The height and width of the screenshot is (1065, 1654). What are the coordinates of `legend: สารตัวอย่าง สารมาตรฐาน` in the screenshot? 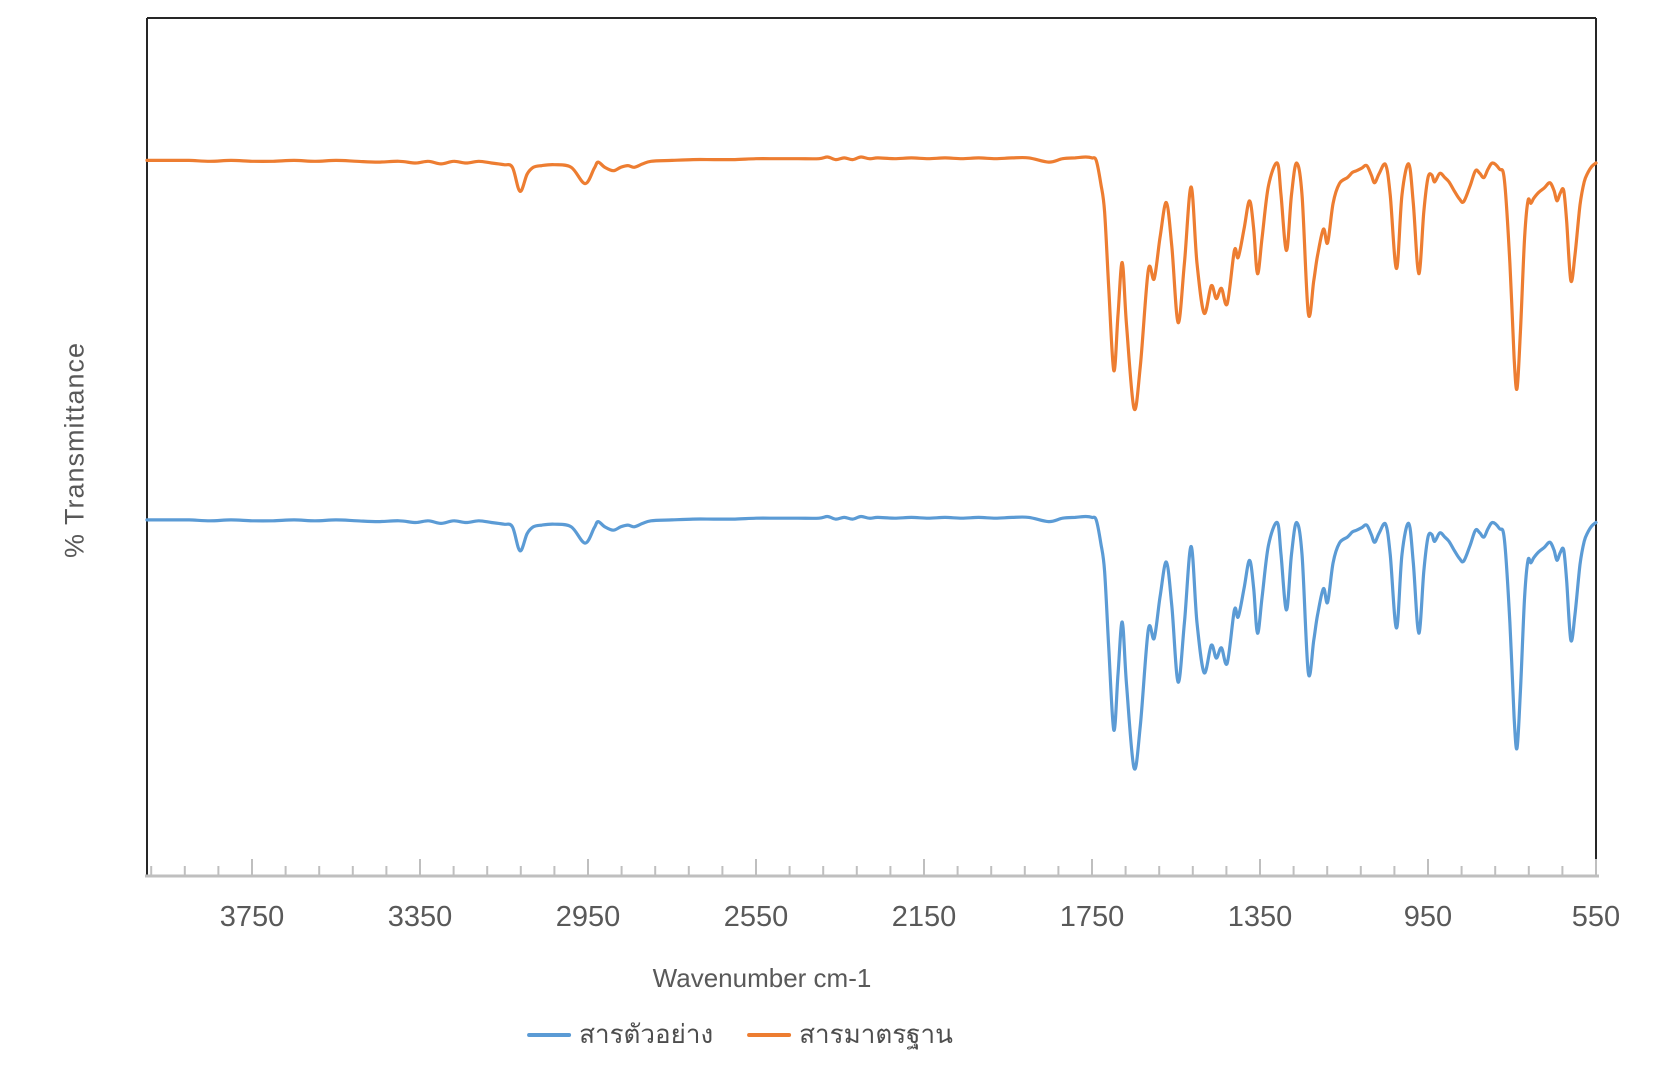 It's located at (740, 1034).